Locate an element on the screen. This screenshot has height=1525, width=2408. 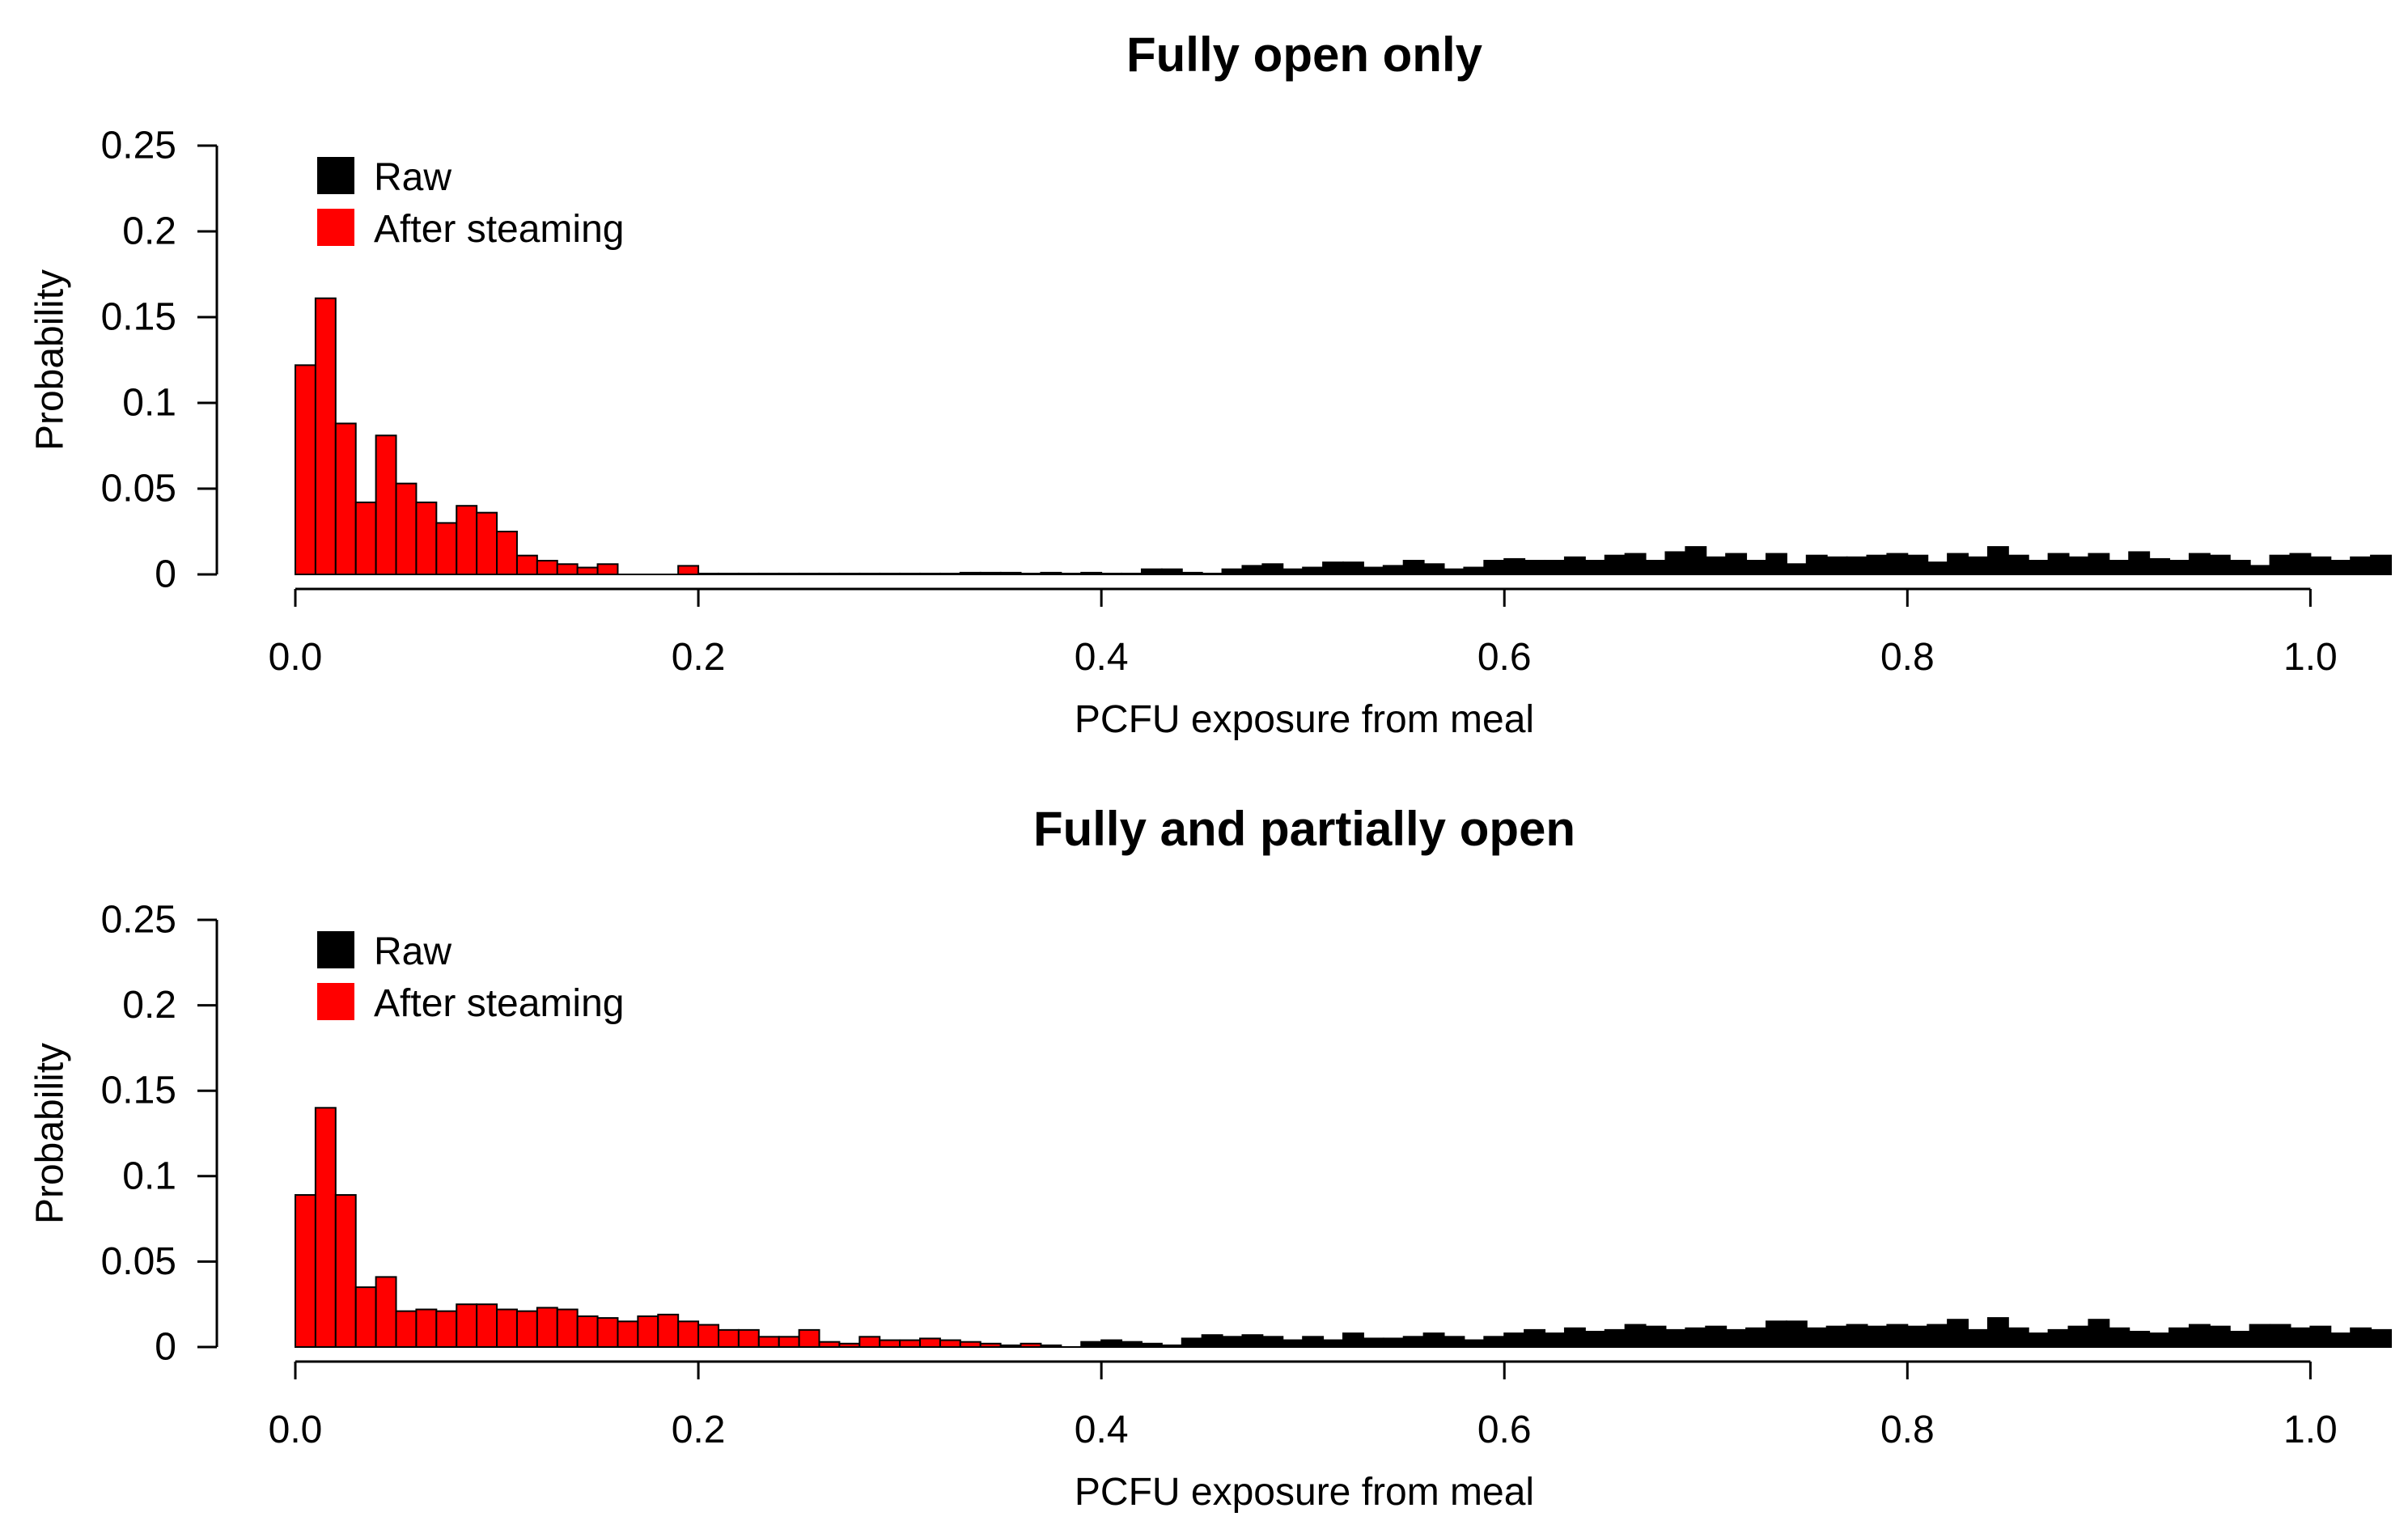
bars is located at coordinates (1344, 1228).